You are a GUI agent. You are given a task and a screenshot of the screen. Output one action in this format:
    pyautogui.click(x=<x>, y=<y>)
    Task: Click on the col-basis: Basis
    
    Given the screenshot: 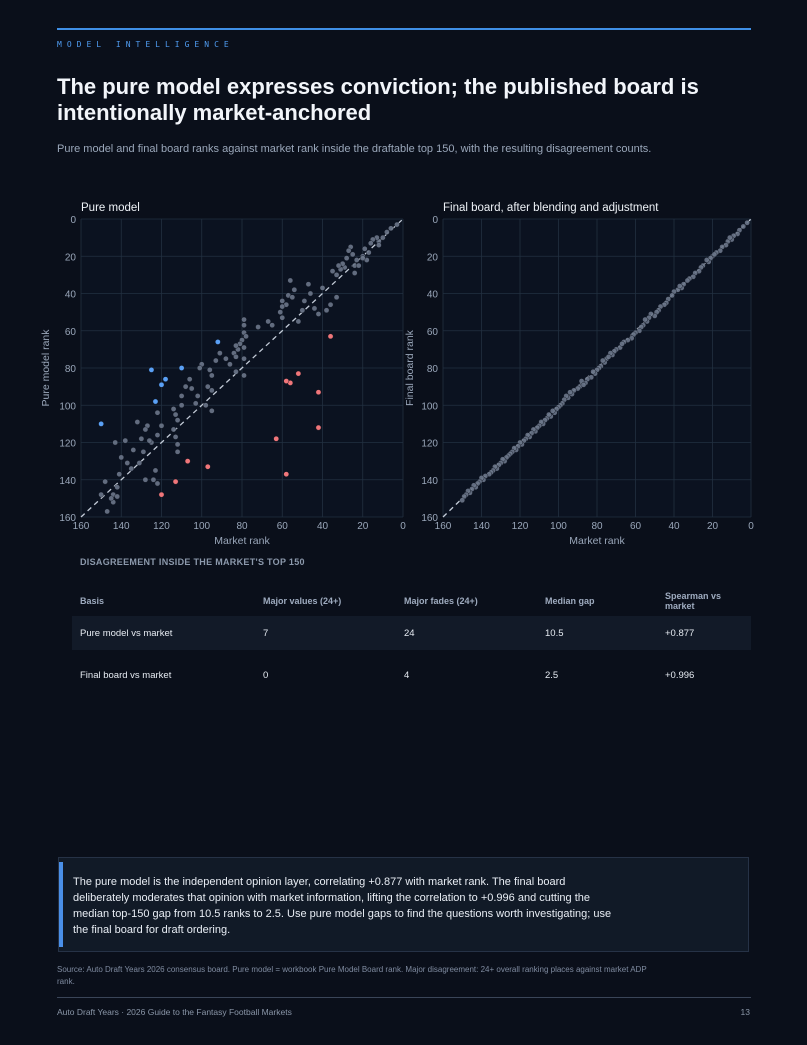 What is the action you would take?
    pyautogui.click(x=92, y=601)
    